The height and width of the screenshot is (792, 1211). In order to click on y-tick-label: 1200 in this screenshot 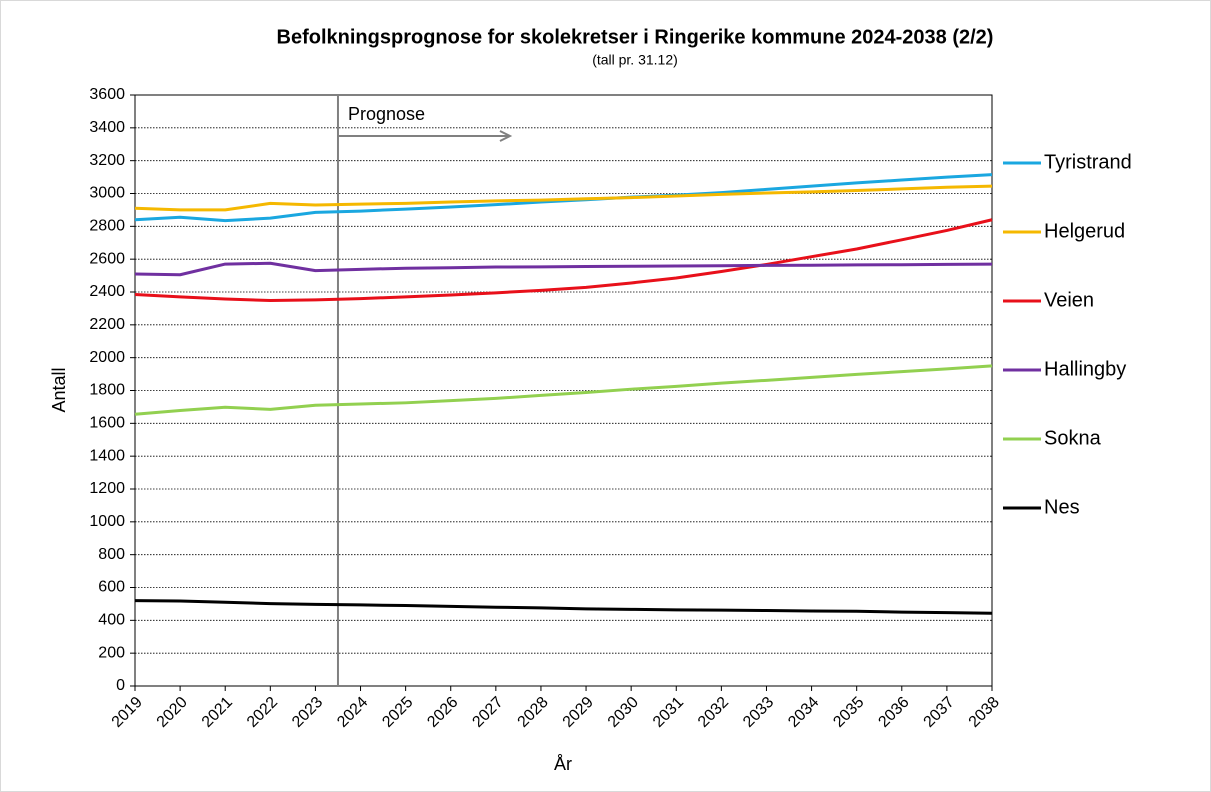, I will do `click(107, 488)`.